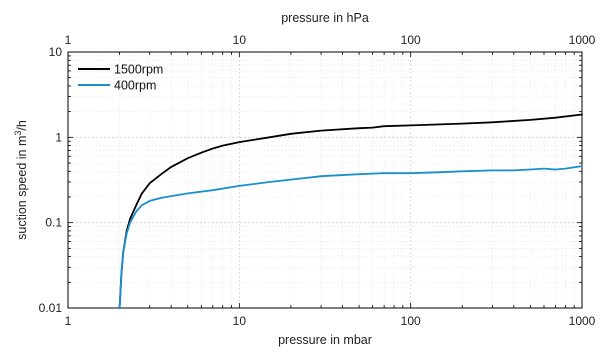  I want to click on x-tick-label: 1, so click(68, 321).